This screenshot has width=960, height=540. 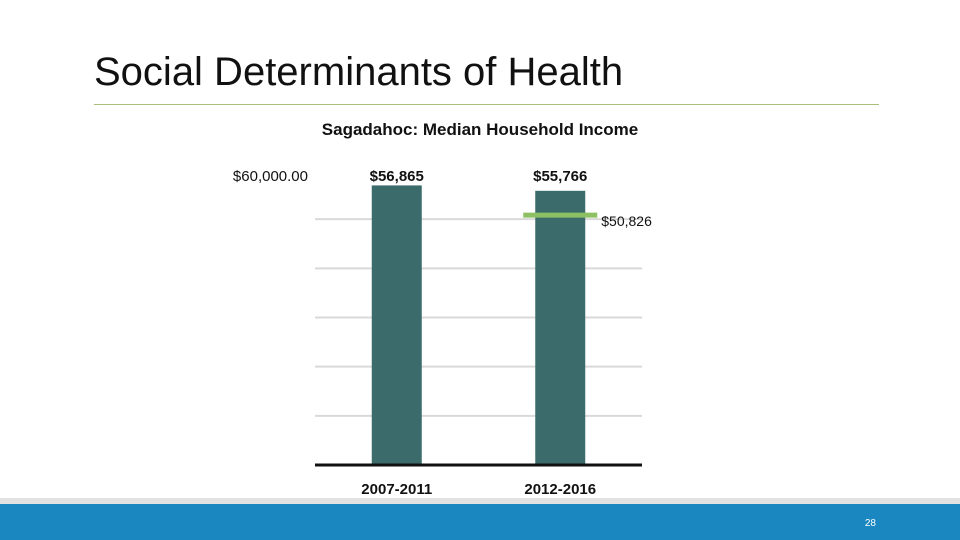 I want to click on x-tick-label: 2012-2016, so click(x=560, y=489).